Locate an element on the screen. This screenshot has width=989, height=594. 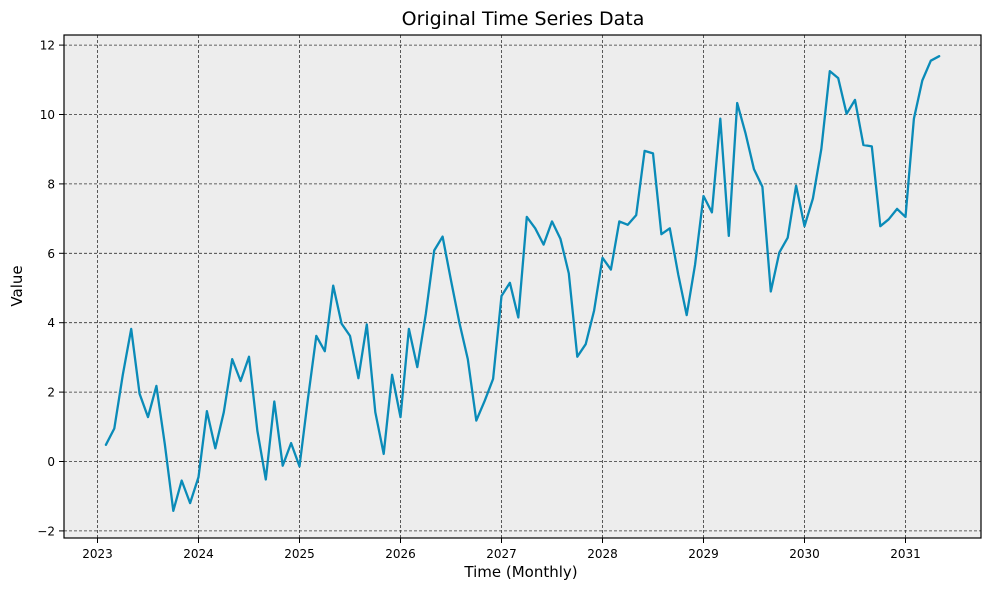
x-tick-label: 2026 is located at coordinates (400, 554).